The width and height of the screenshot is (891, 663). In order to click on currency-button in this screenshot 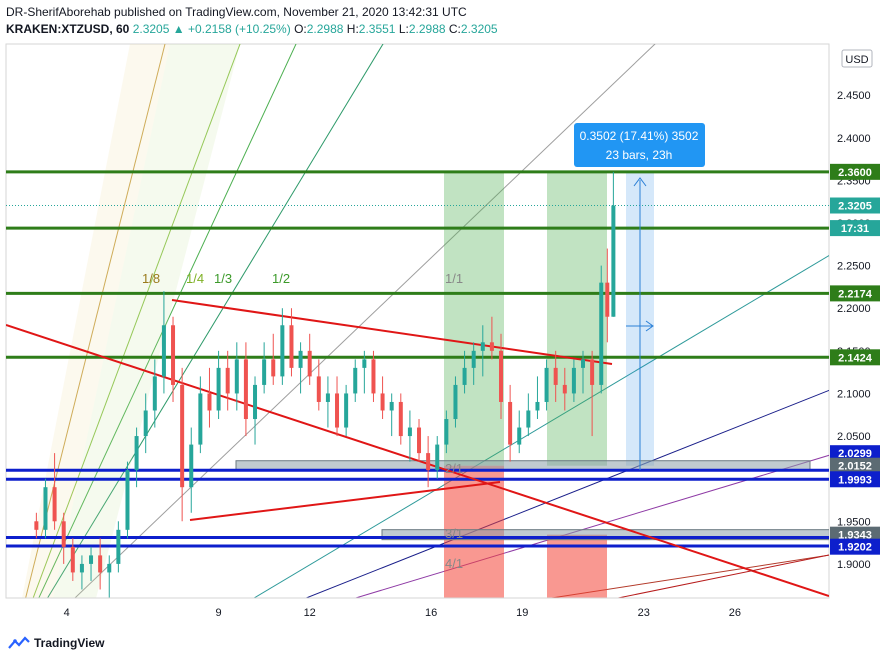, I will do `click(857, 58)`.